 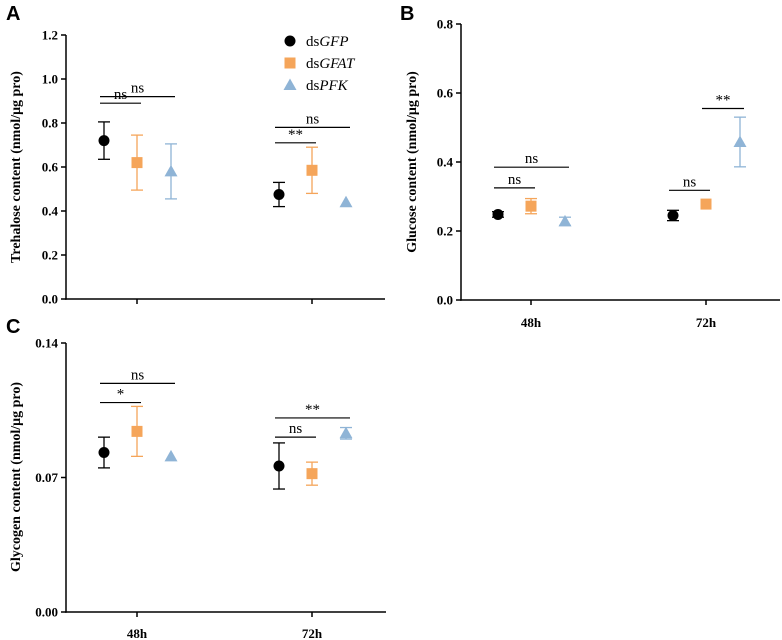 I want to click on panel-a-y-tick-label: 1.0, so click(x=50, y=79).